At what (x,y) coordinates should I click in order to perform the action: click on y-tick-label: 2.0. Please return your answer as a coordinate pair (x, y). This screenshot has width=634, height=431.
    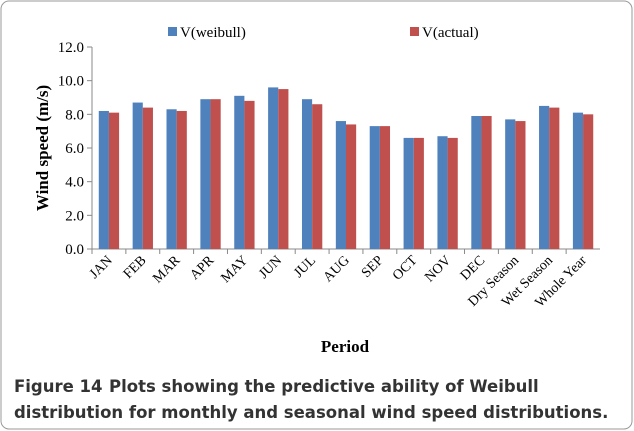
    Looking at the image, I should click on (74, 216).